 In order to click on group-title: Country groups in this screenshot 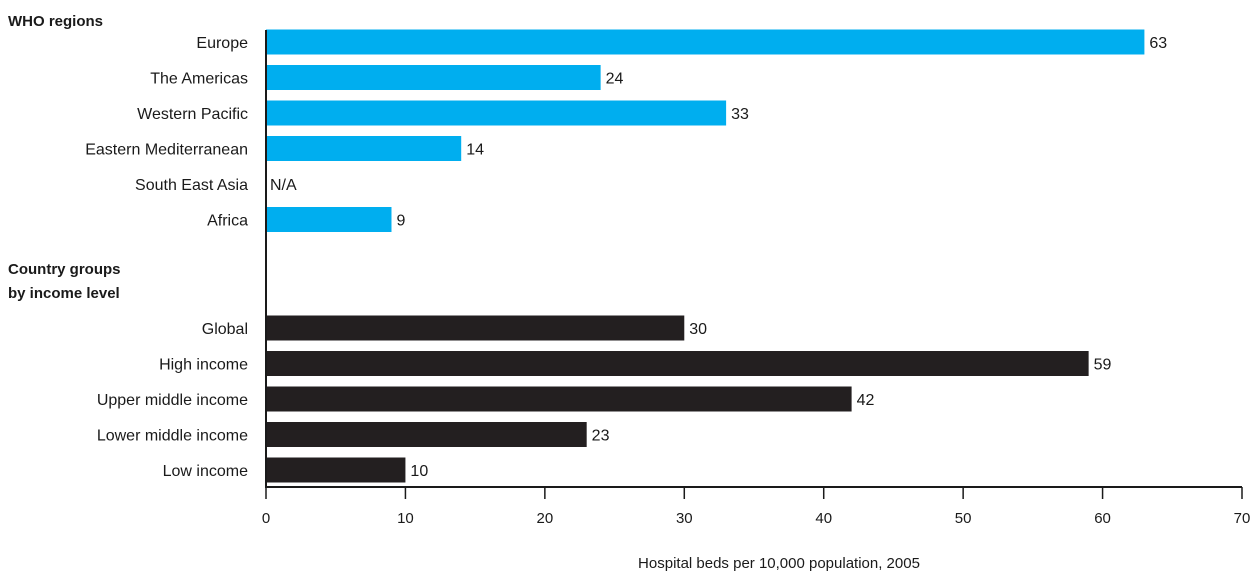, I will do `click(64, 269)`.